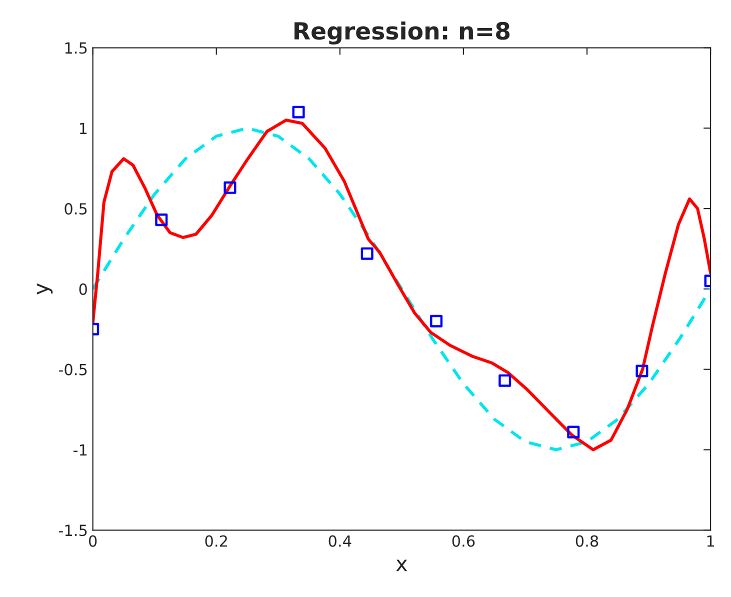  I want to click on y-tick-label: -1.5, so click(72, 530).